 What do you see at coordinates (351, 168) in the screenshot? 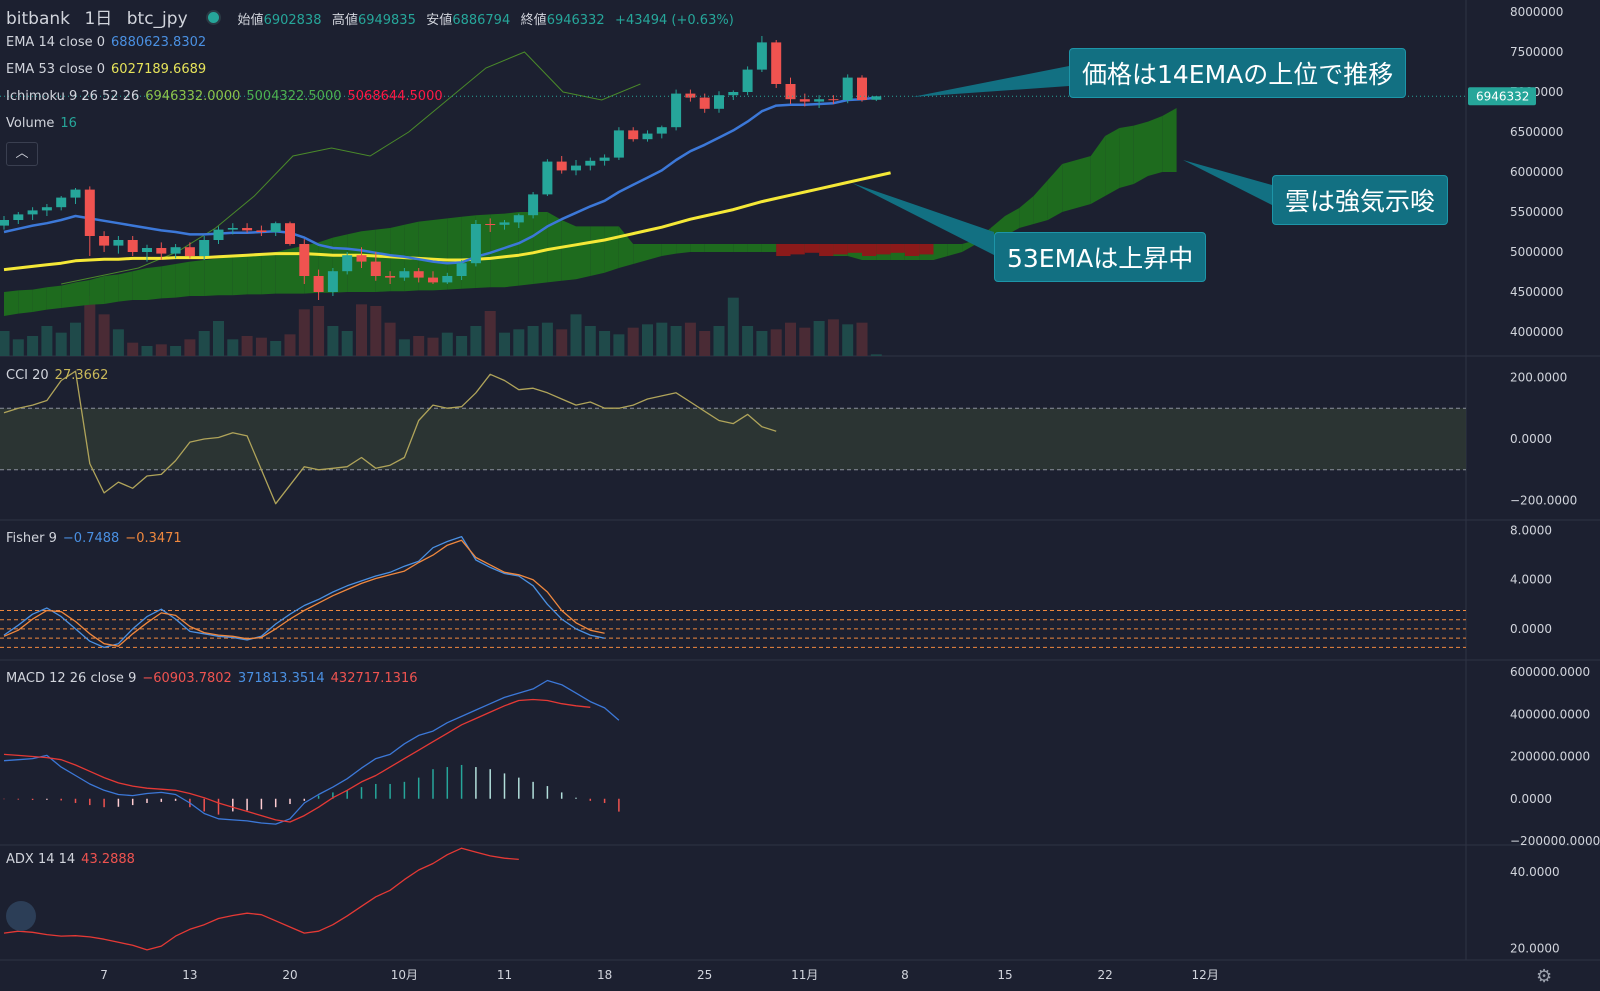
I see `ichimoku-lagging-line` at bounding box center [351, 168].